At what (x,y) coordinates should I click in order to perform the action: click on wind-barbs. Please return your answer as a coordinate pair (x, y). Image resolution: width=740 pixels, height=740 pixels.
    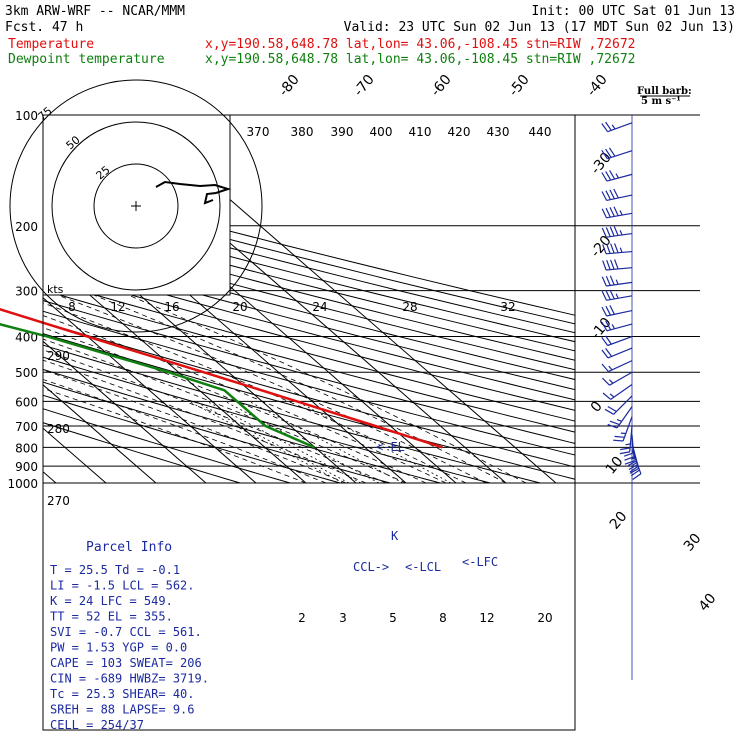
    Looking at the image, I should click on (621, 397).